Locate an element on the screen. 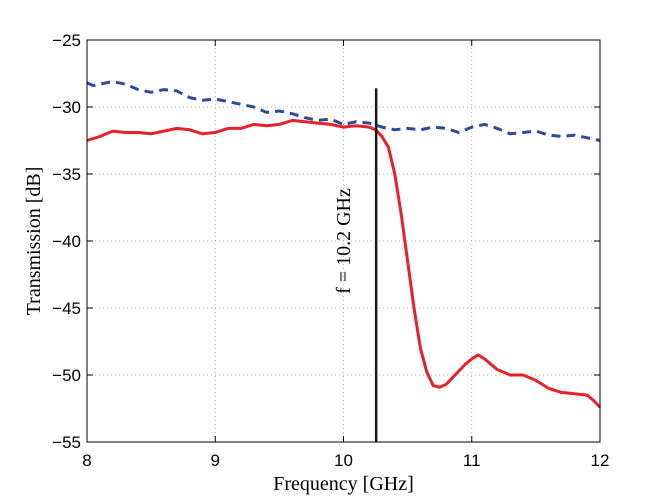  y-tick-label: −25 is located at coordinates (66, 40).